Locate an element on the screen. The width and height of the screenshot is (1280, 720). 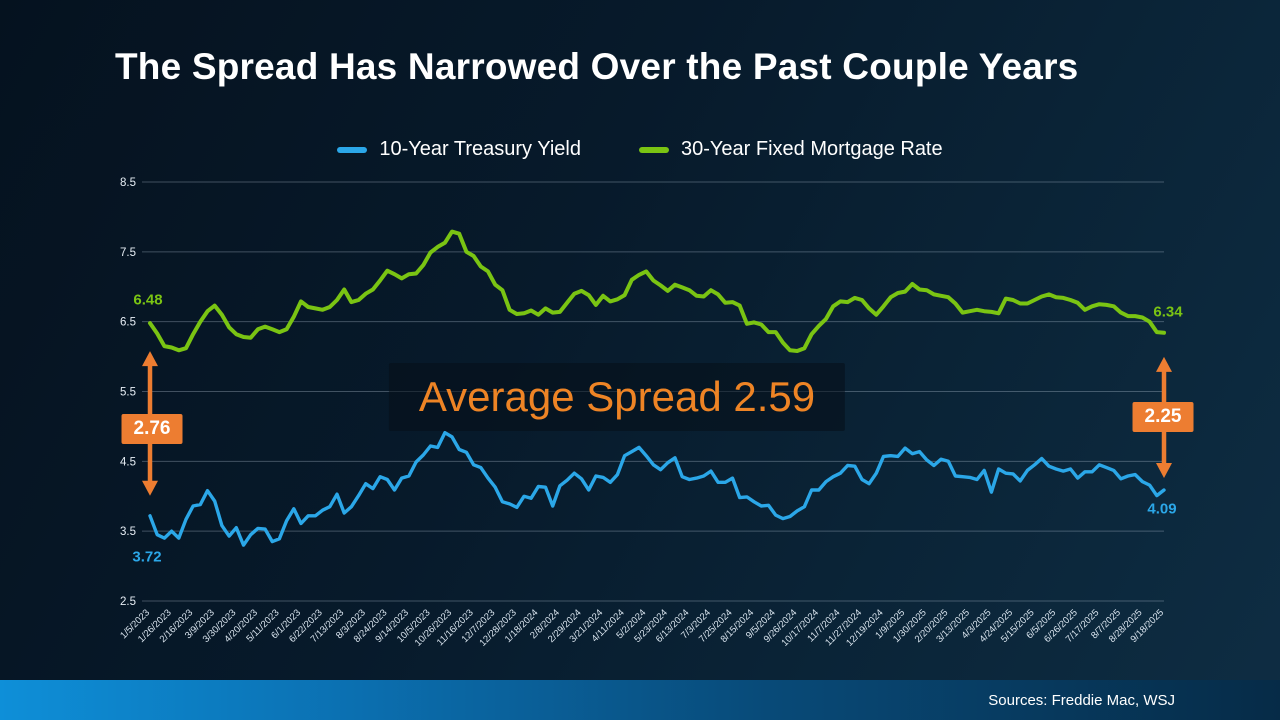
left-spread-arrow-head-up is located at coordinates (150, 359).